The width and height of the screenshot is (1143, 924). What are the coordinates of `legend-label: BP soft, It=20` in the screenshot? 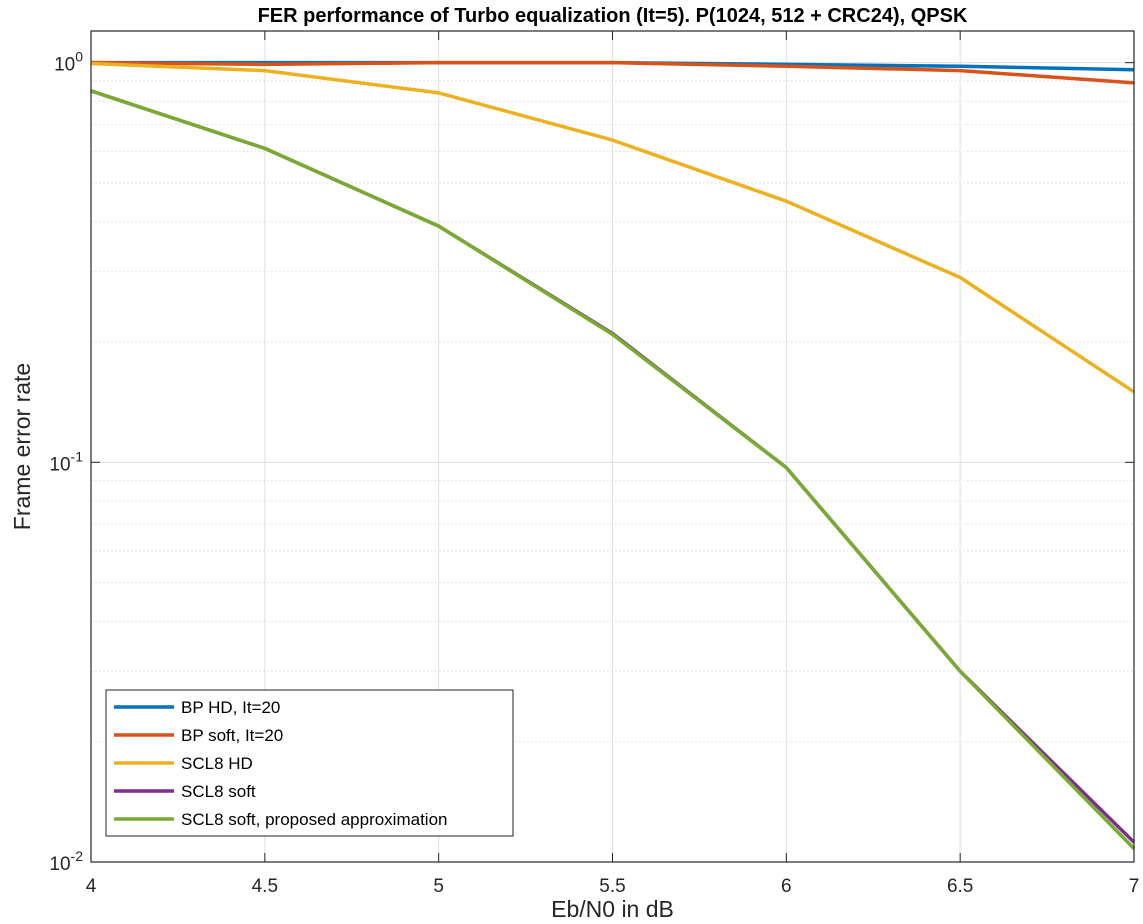 It's located at (232, 735).